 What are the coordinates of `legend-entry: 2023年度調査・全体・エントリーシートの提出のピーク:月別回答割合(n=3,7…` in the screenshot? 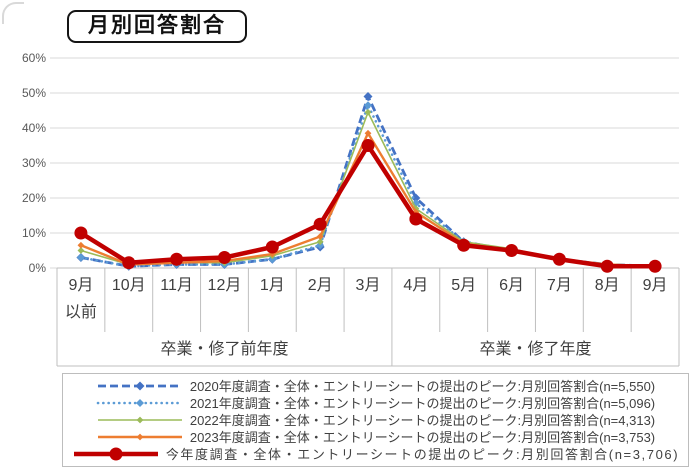 It's located at (375, 437).